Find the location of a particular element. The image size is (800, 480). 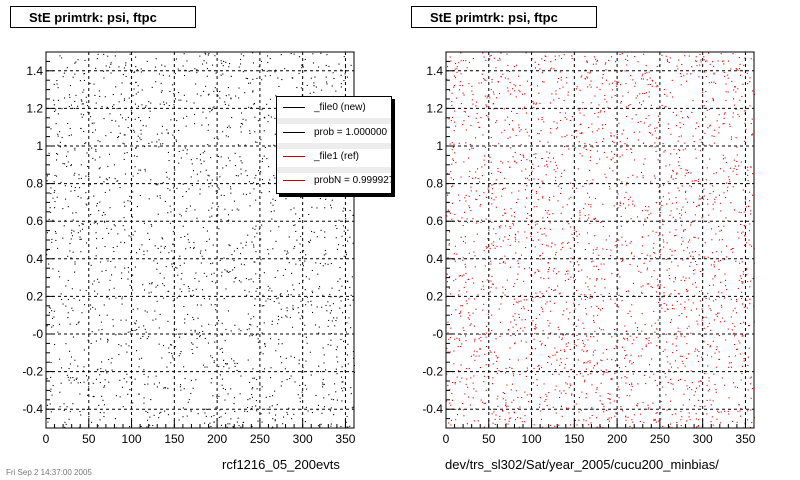

y-tick-label: 0.4 is located at coordinates (434, 259).